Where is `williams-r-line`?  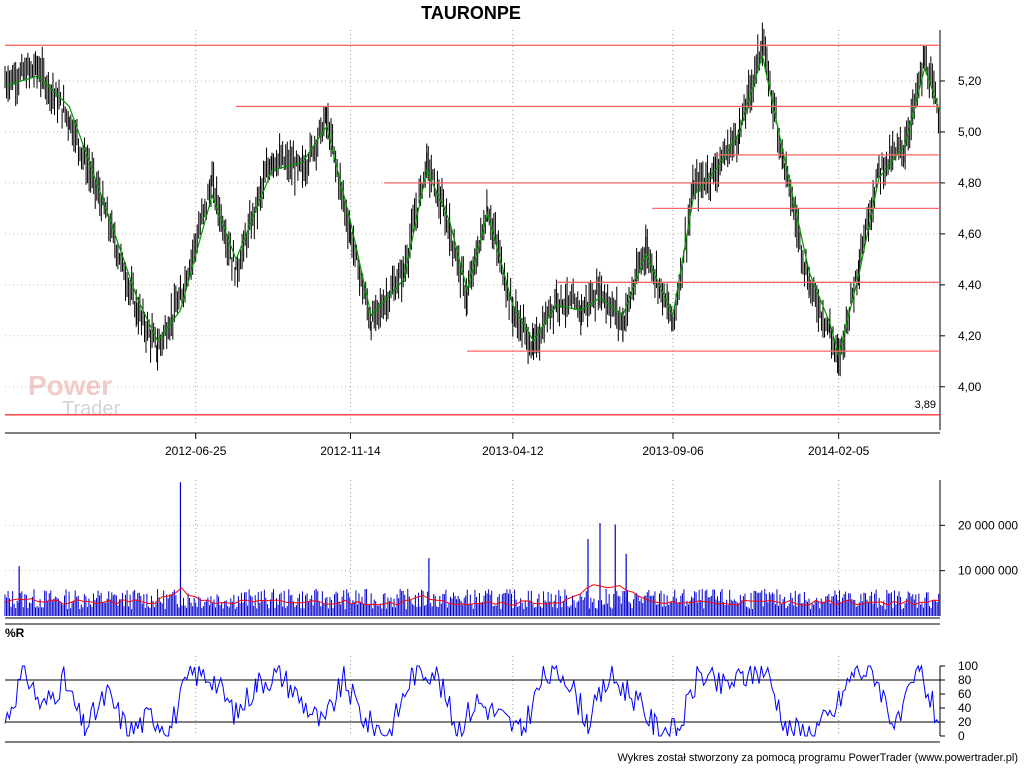 williams-r-line is located at coordinates (472, 701).